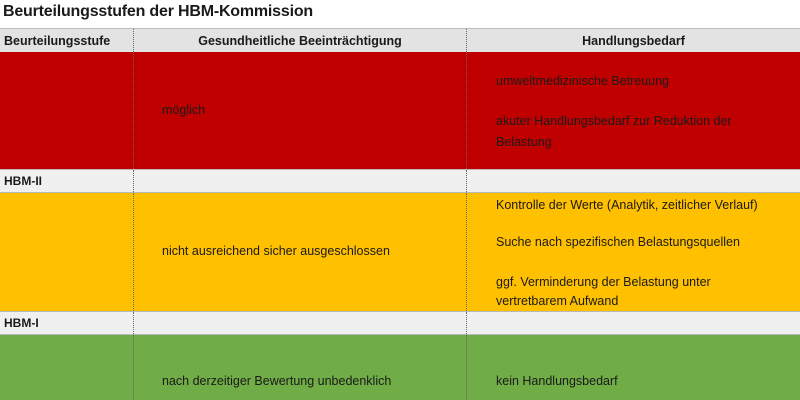 The width and height of the screenshot is (800, 400). I want to click on separator-row-hbm-i: HBM-I, so click(400, 323).